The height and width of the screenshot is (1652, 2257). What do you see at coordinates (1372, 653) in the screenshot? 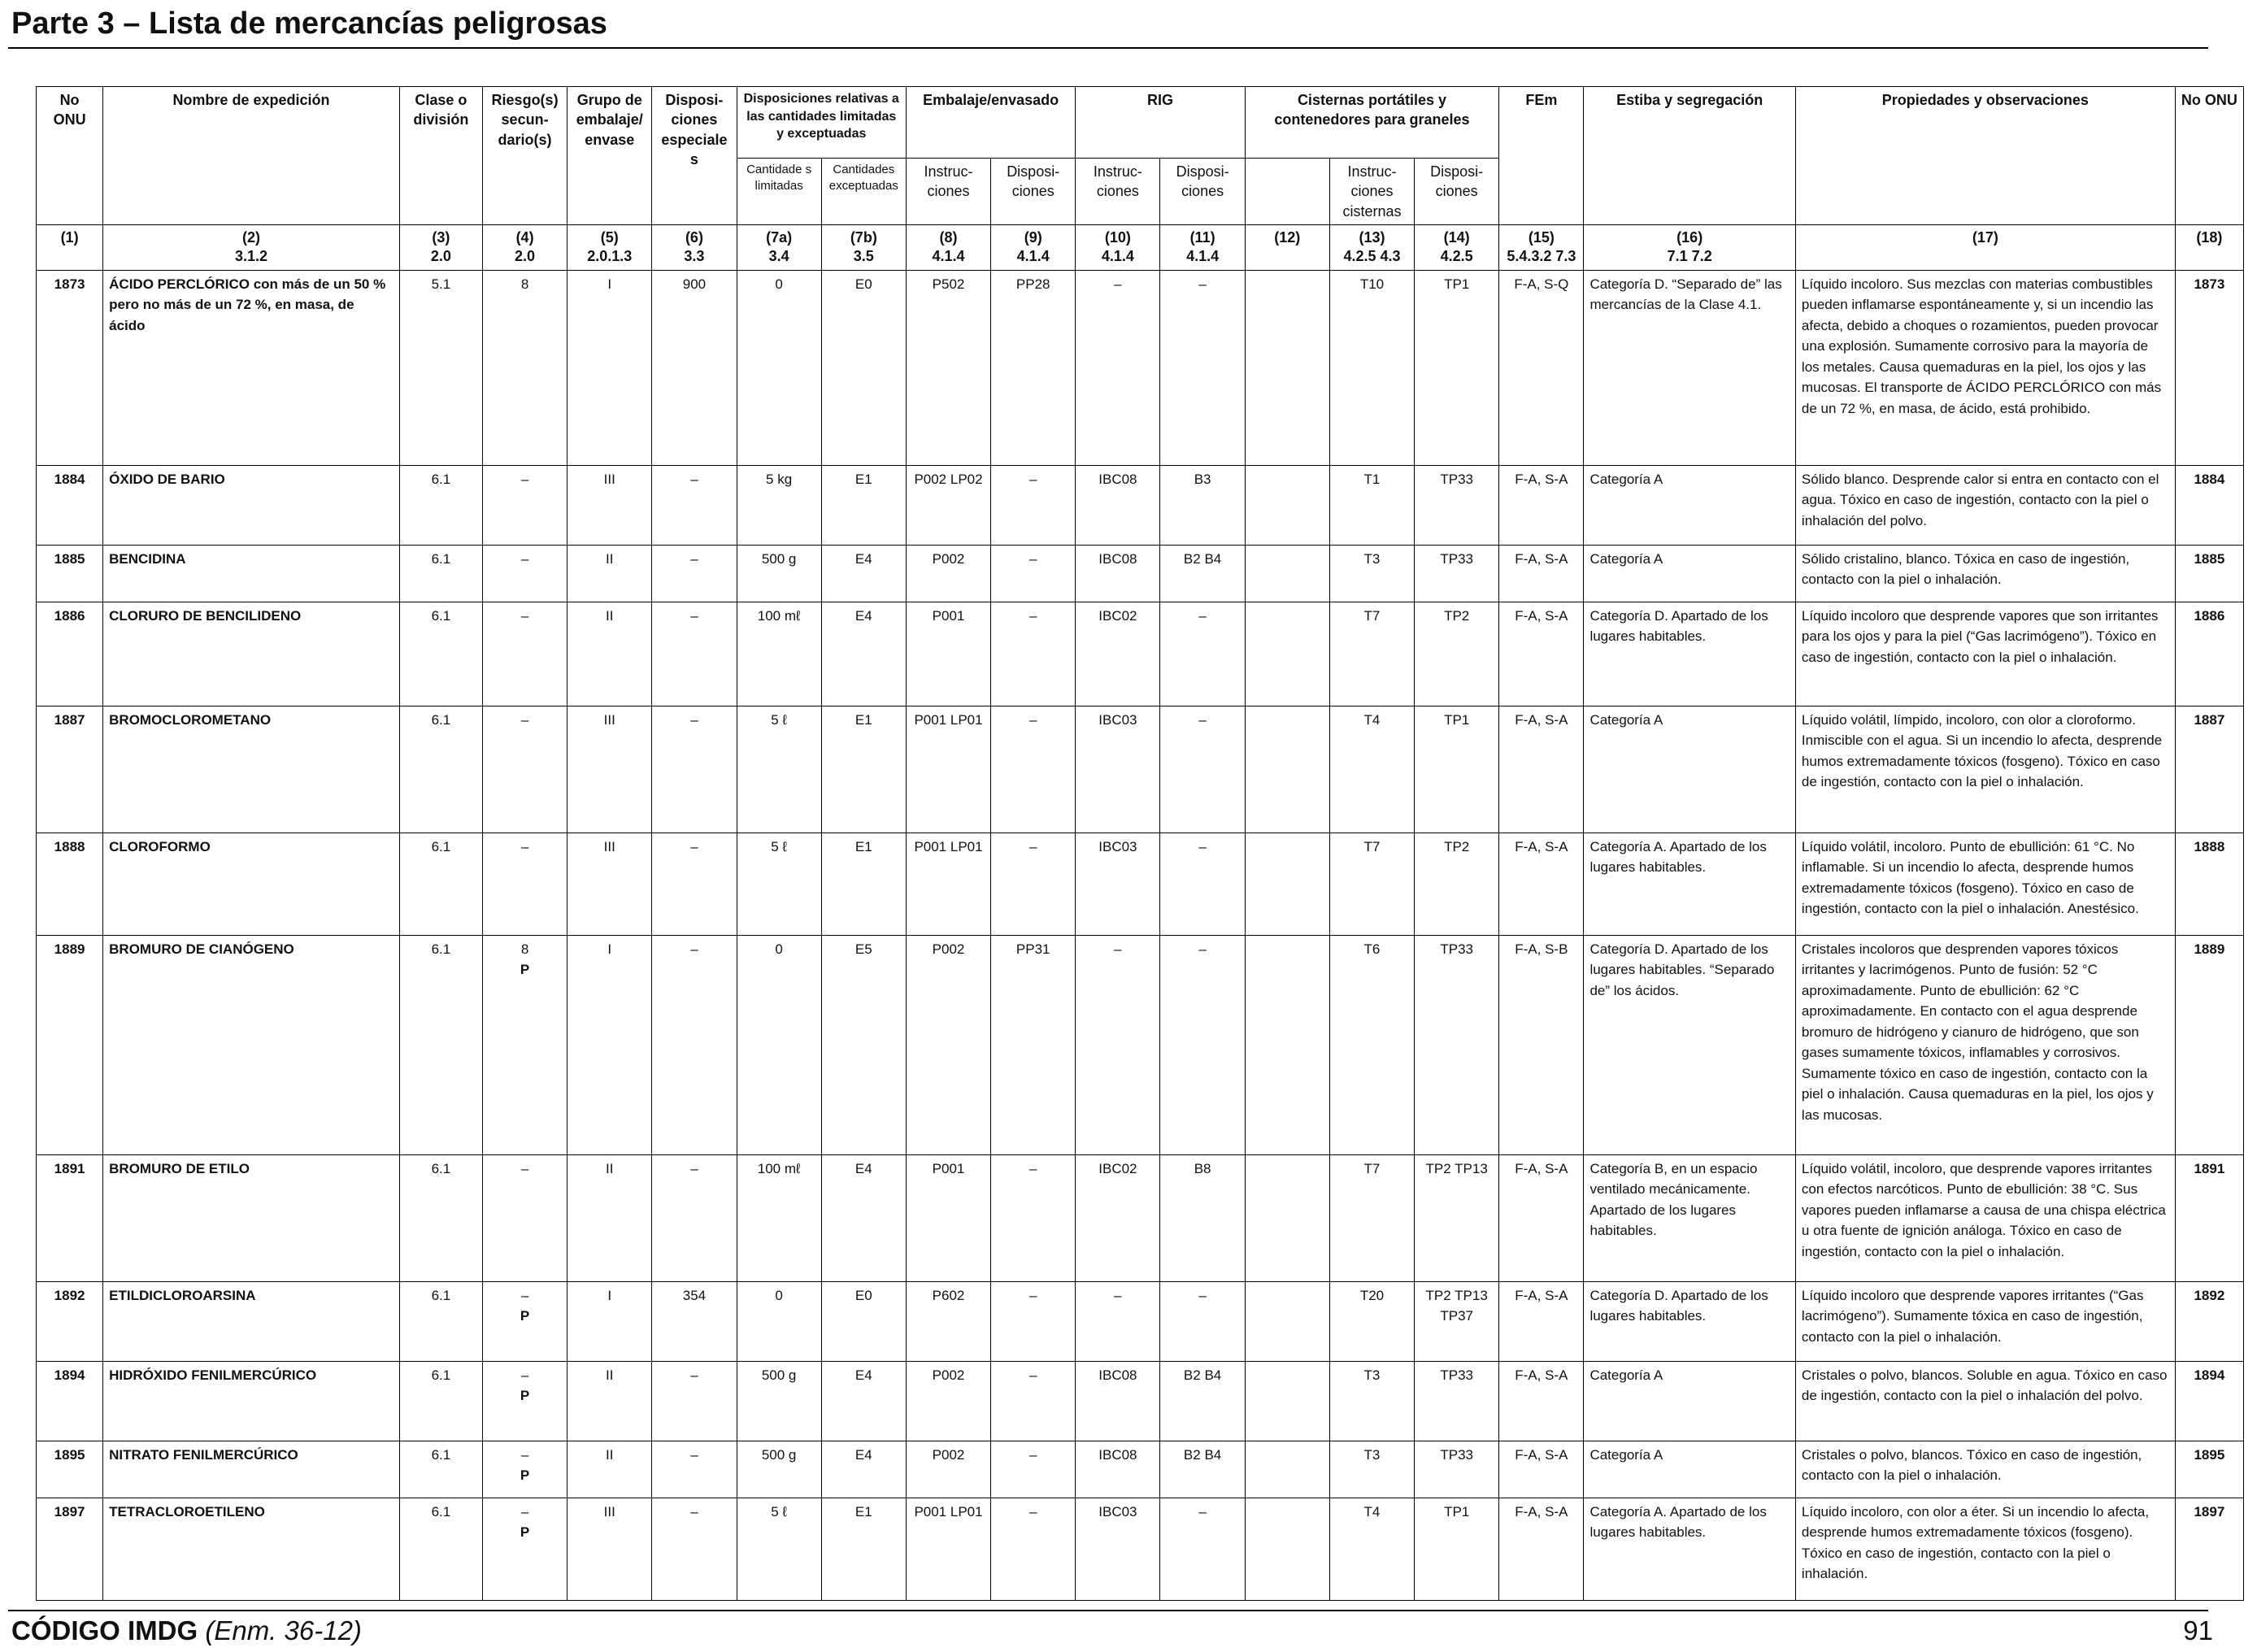
I see `tank-instruction: T7` at bounding box center [1372, 653].